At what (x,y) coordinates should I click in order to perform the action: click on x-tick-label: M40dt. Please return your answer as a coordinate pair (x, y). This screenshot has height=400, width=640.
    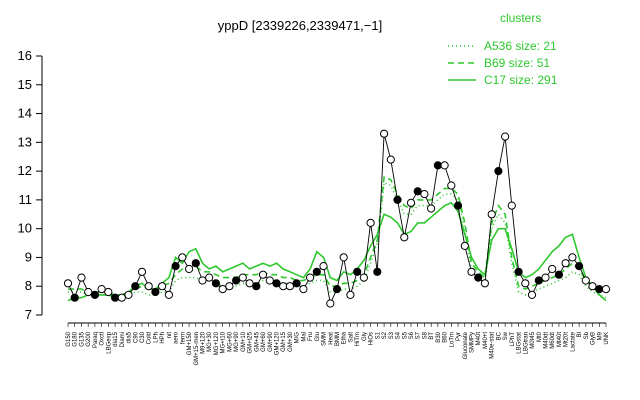
    Looking at the image, I should click on (546, 340).